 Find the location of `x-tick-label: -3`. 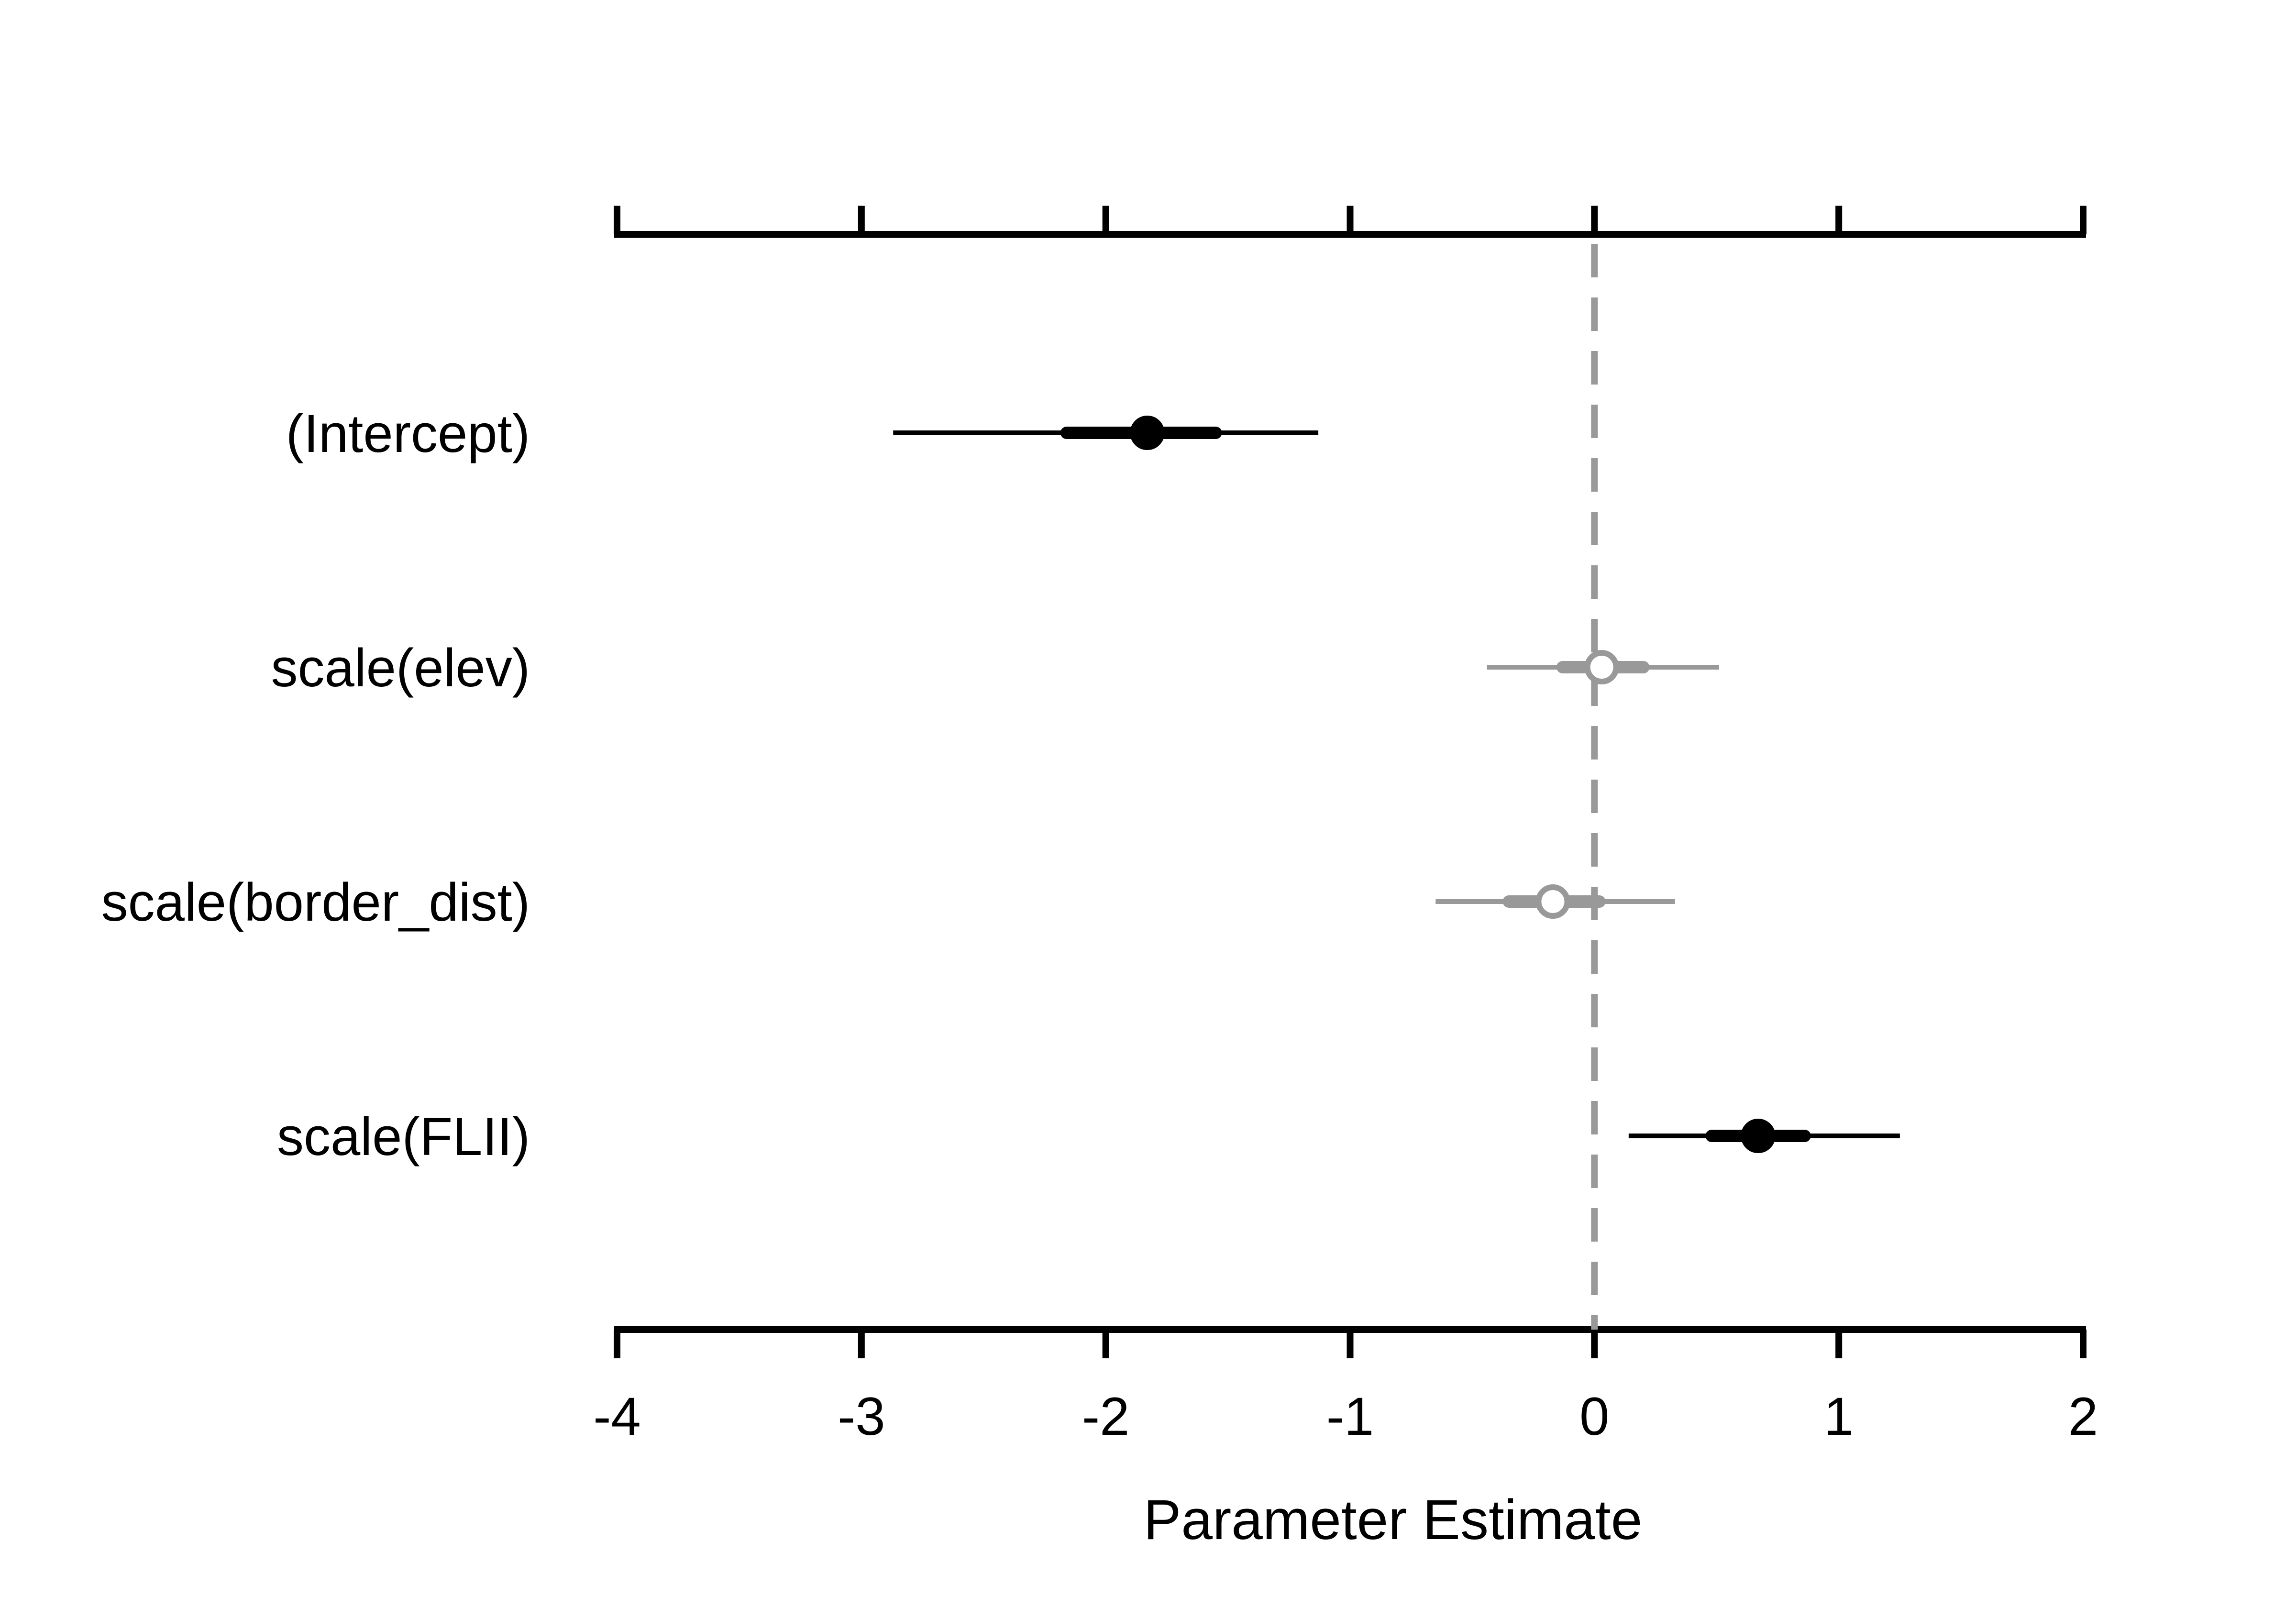

x-tick-label: -3 is located at coordinates (861, 1416).